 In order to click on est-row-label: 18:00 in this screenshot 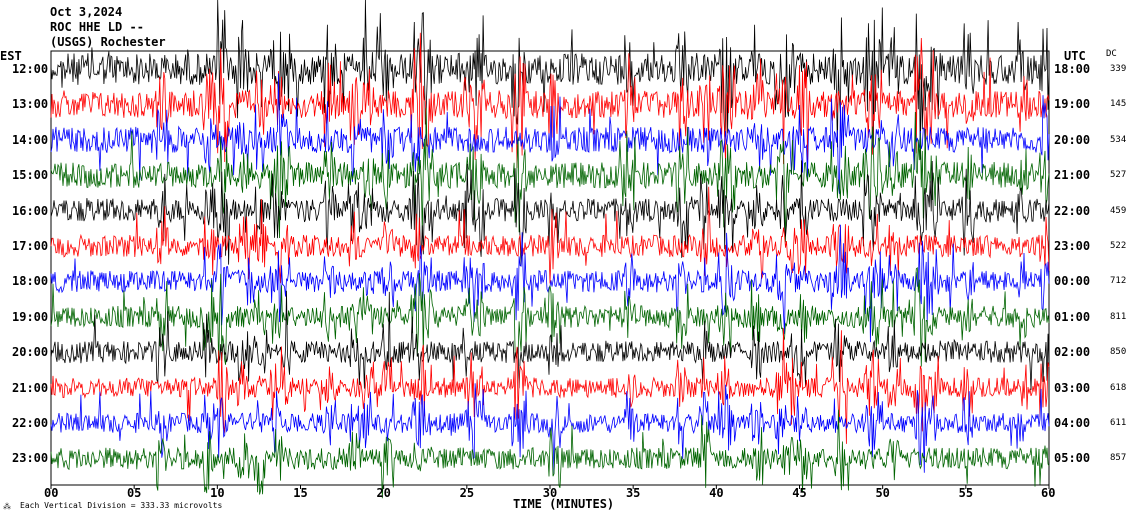, I will do `click(30, 281)`.